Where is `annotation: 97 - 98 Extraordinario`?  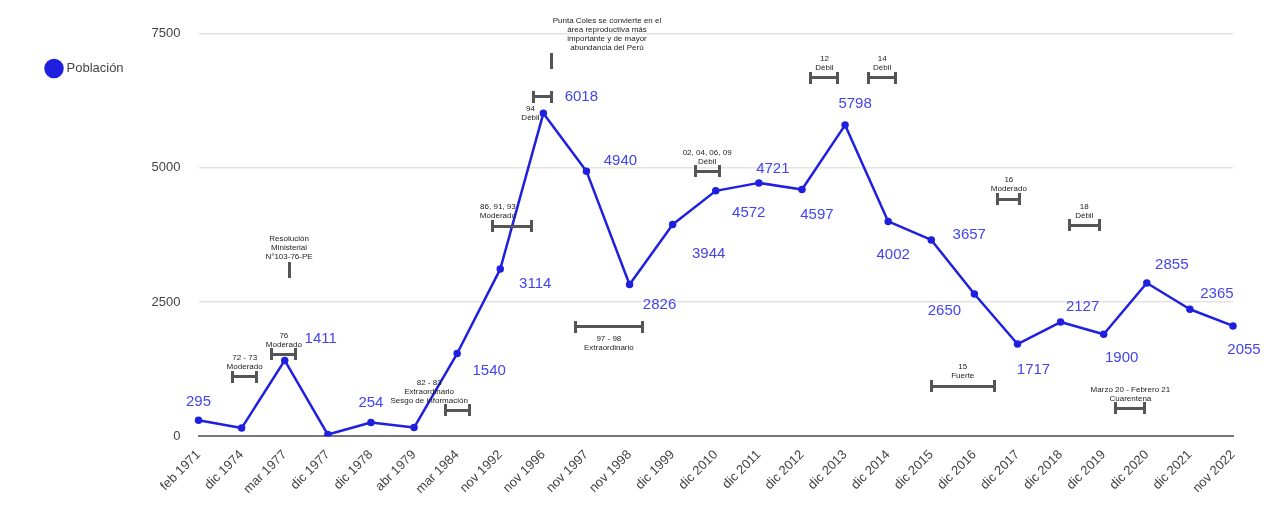 annotation: 97 - 98 Extraordinario is located at coordinates (609, 342).